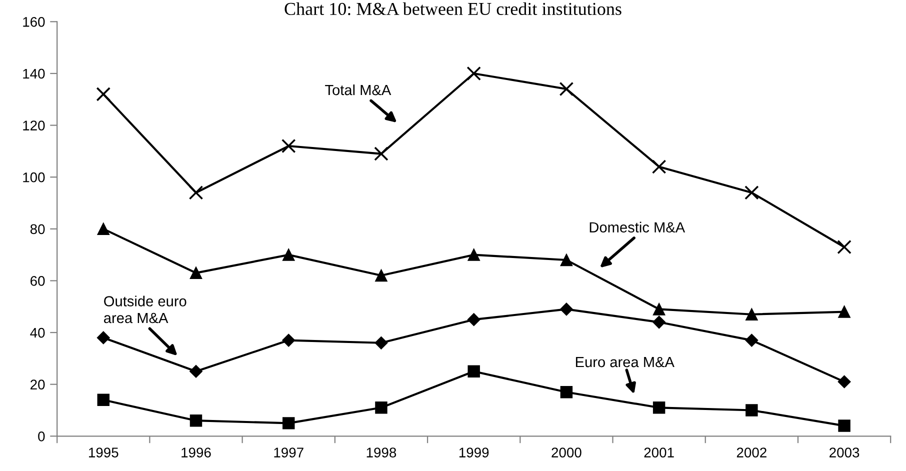  What do you see at coordinates (196, 453) in the screenshot?
I see `x-tick-label: 1996` at bounding box center [196, 453].